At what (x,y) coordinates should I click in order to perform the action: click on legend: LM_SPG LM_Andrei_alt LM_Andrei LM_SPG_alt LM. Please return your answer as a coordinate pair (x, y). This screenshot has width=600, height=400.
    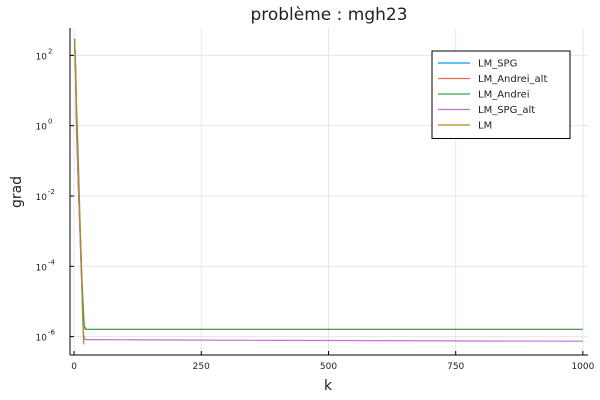
    Looking at the image, I should click on (501, 94).